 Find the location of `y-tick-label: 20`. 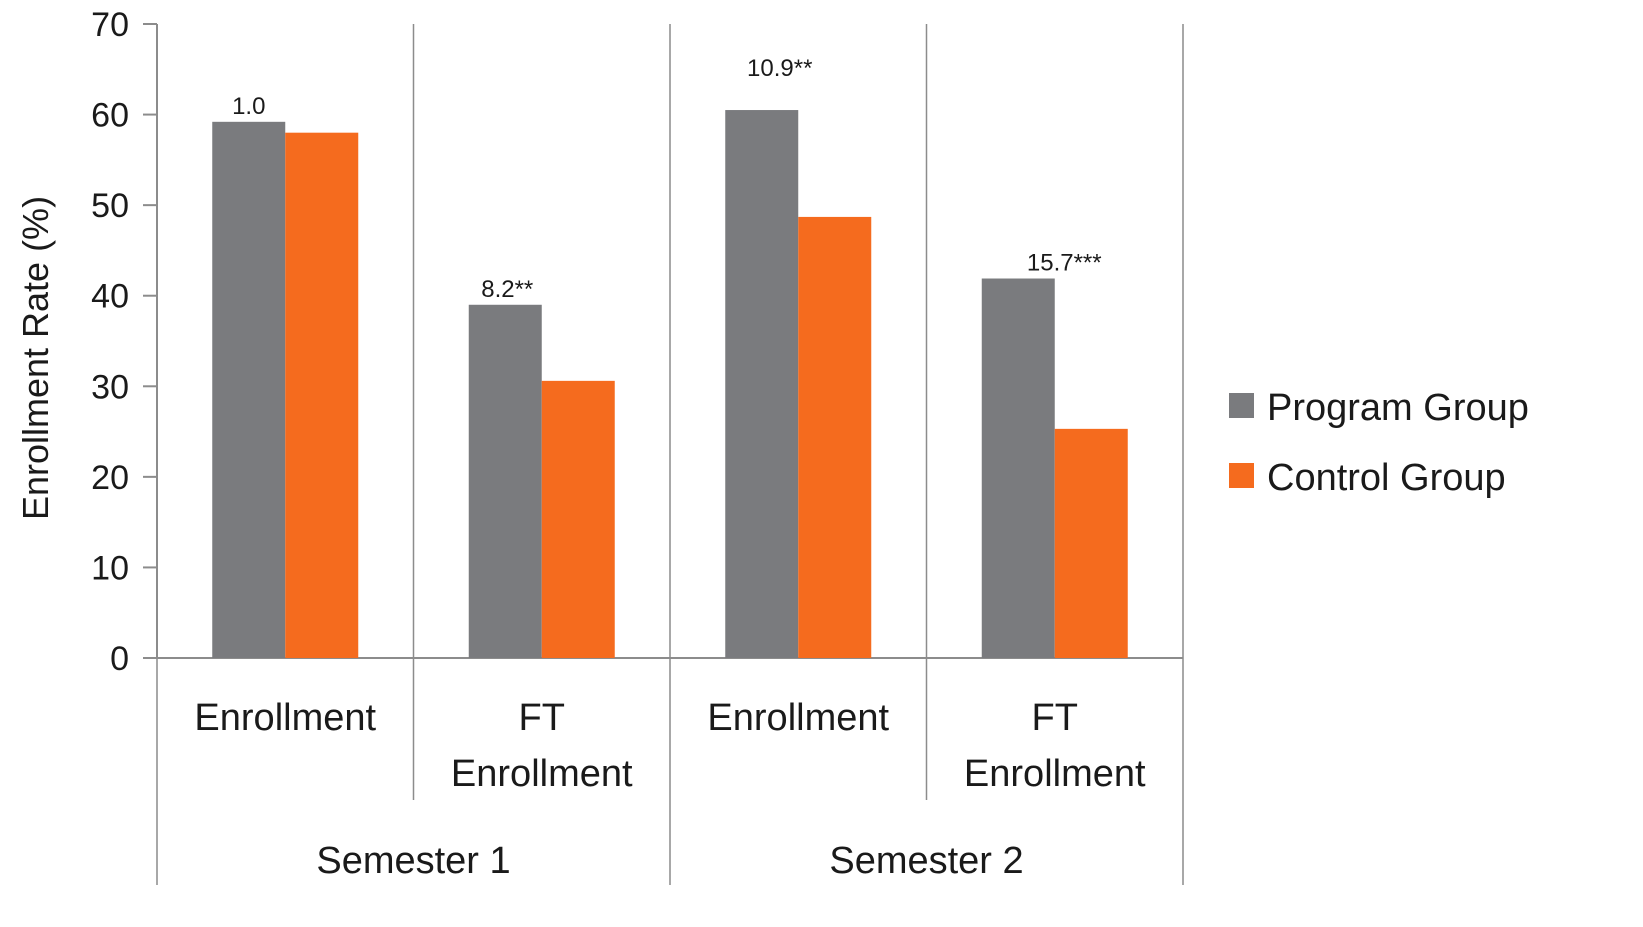

y-tick-label: 20 is located at coordinates (110, 478).